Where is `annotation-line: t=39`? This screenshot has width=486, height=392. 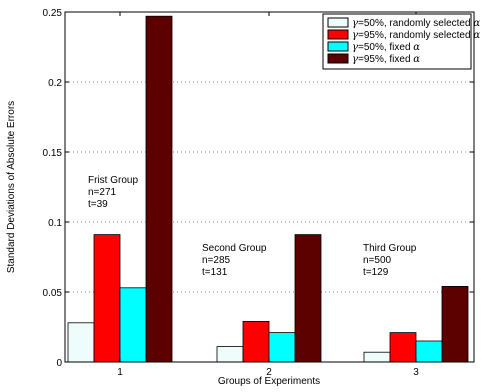 annotation-line: t=39 is located at coordinates (98, 204).